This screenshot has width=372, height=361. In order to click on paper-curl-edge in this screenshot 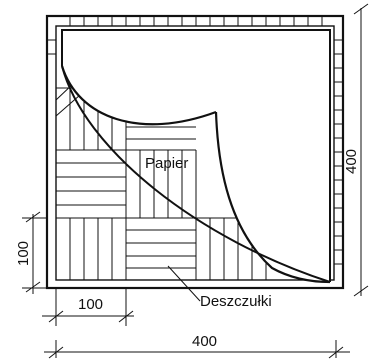, I will do `click(138, 95)`.